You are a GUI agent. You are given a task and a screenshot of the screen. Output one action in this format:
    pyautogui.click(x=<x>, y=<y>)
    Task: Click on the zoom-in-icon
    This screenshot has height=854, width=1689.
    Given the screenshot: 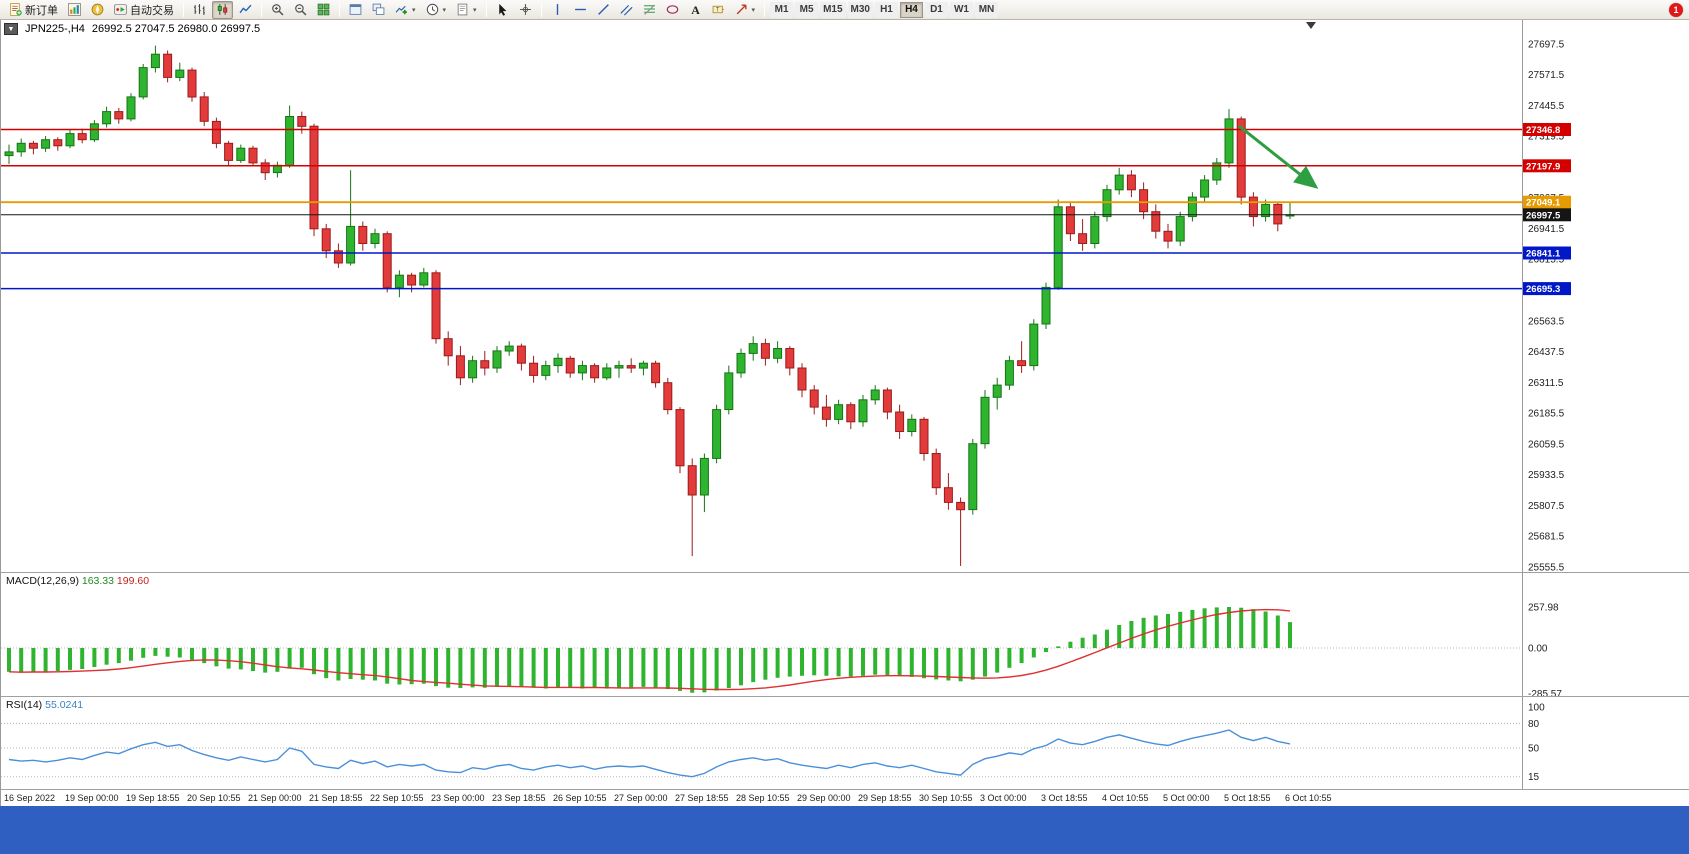 What is the action you would take?
    pyautogui.click(x=277, y=9)
    